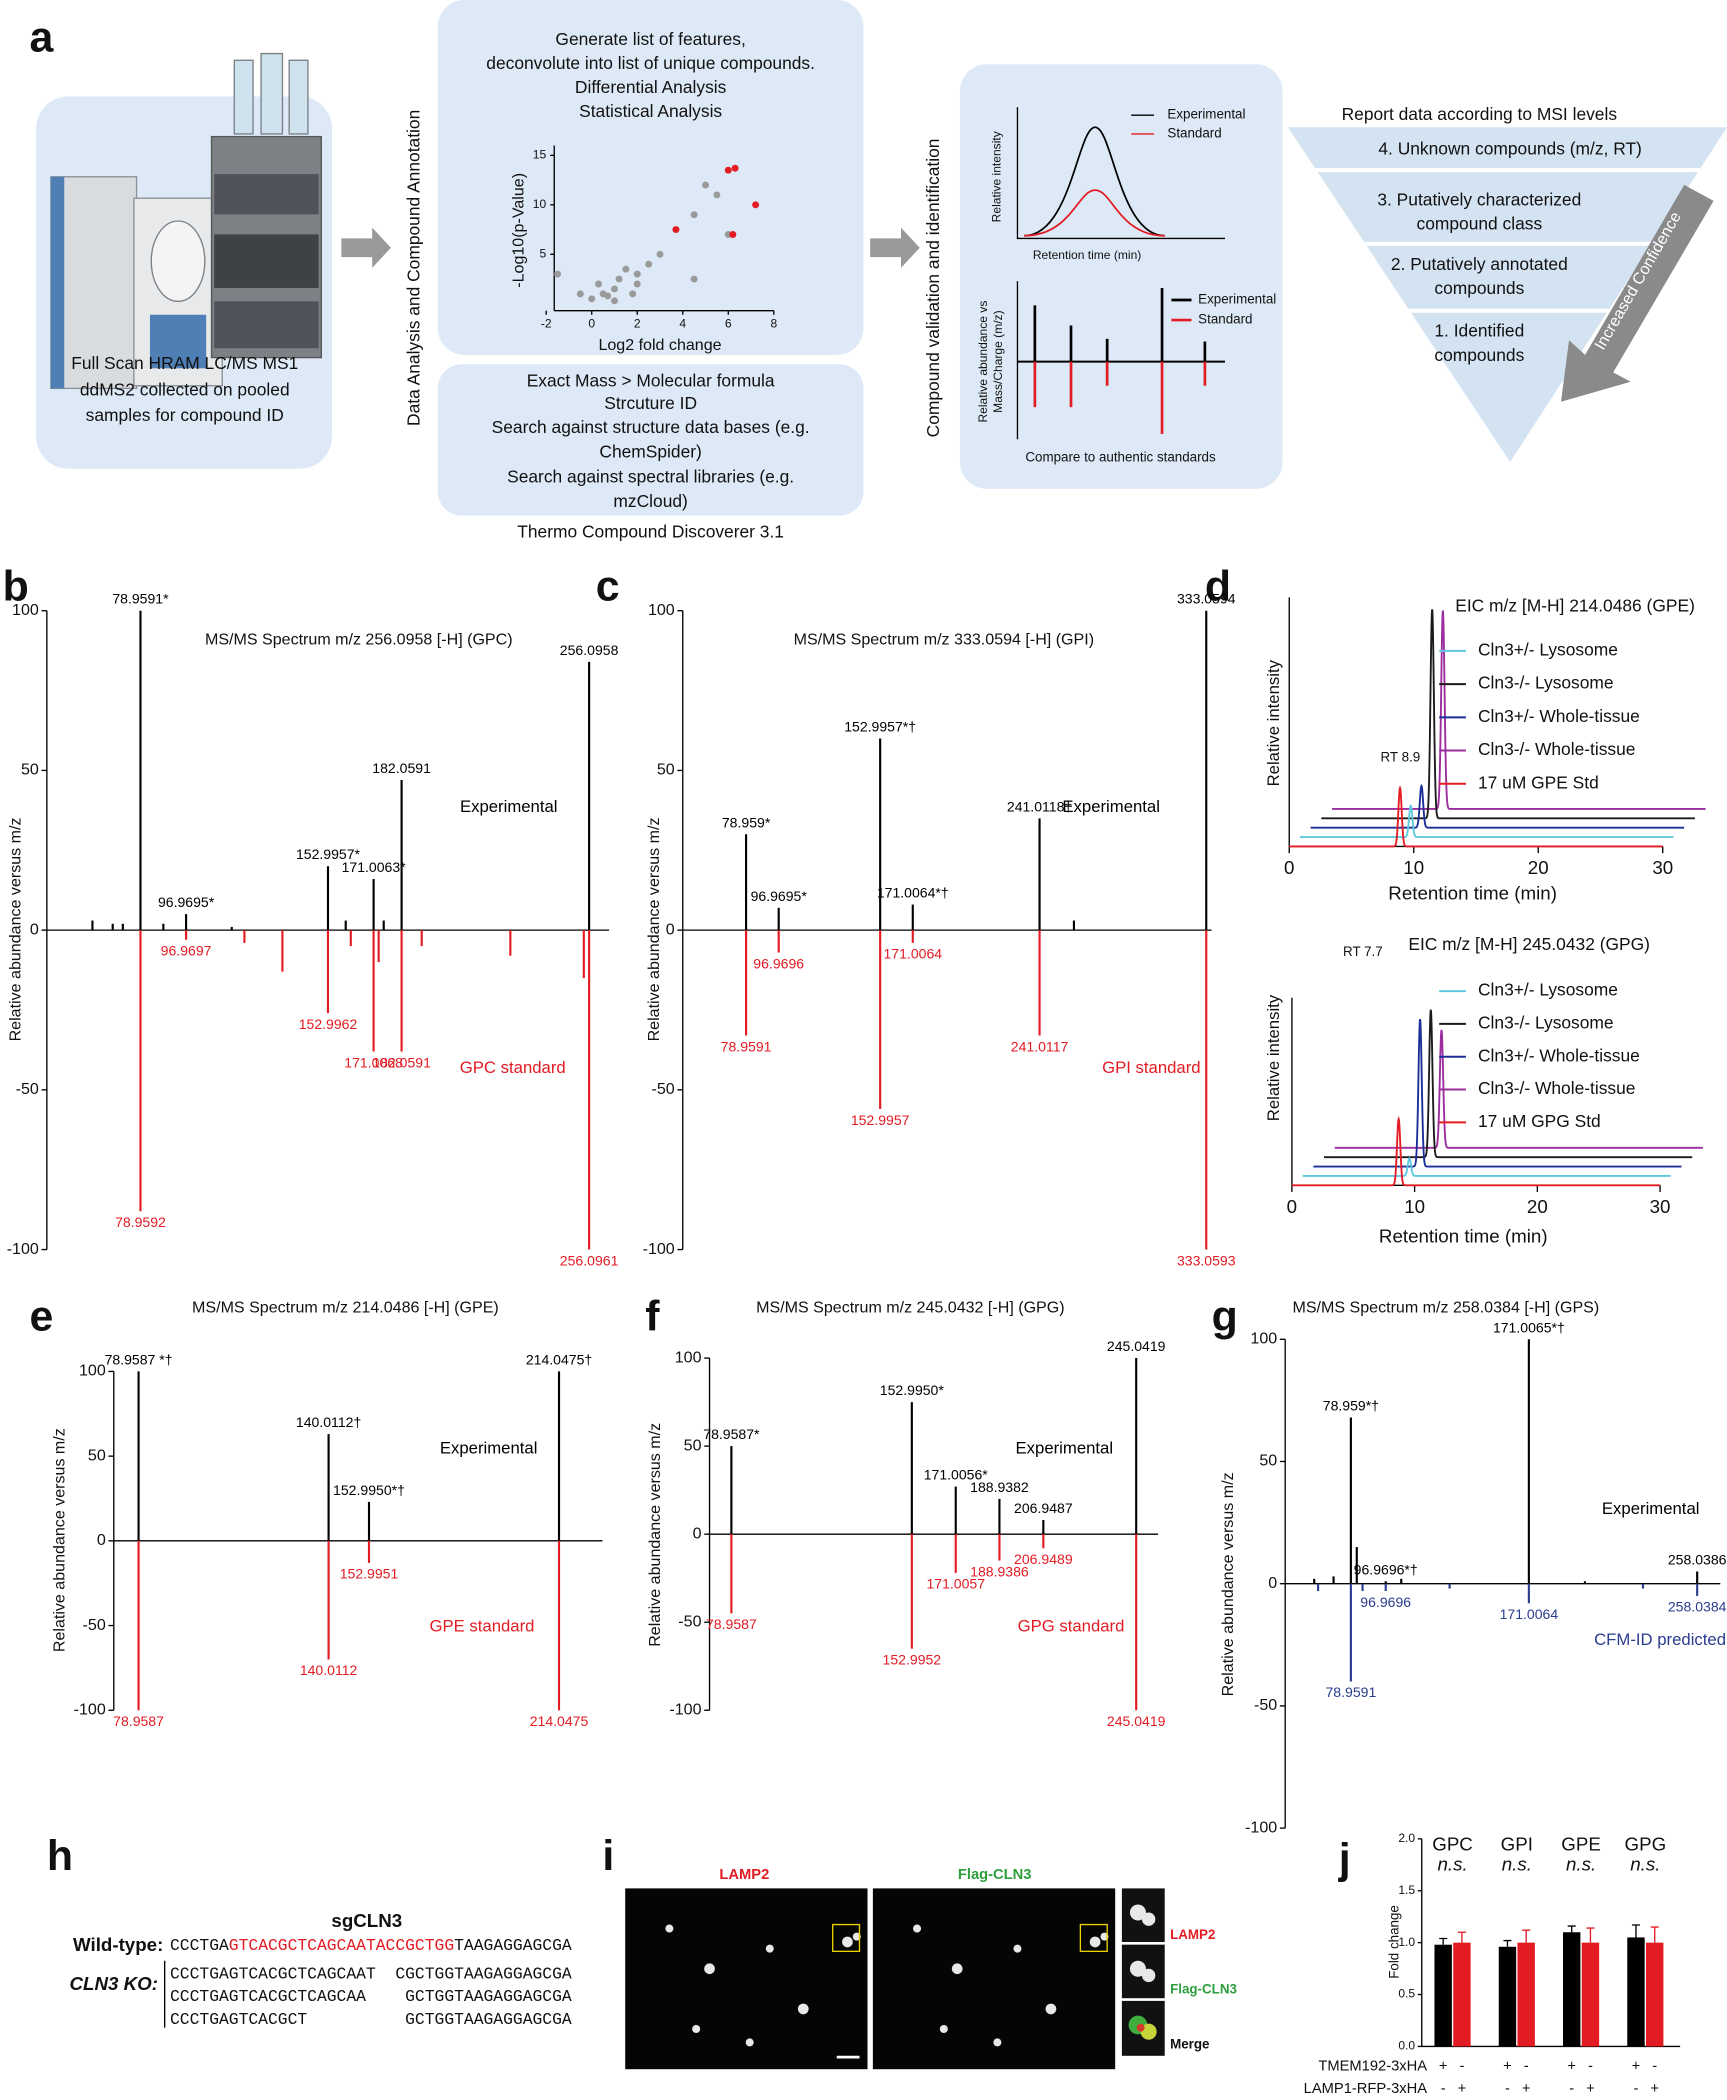  I want to click on peak-label: 78.9591*, so click(140, 599).